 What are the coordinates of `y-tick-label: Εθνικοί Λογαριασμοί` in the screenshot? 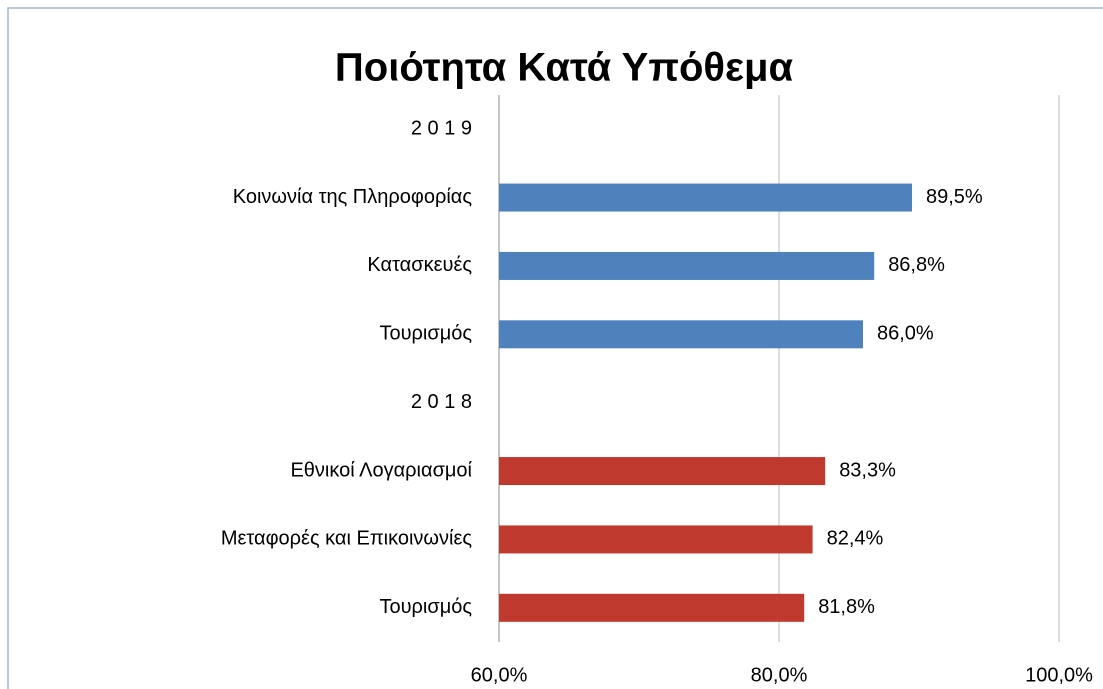 It's located at (381, 470).